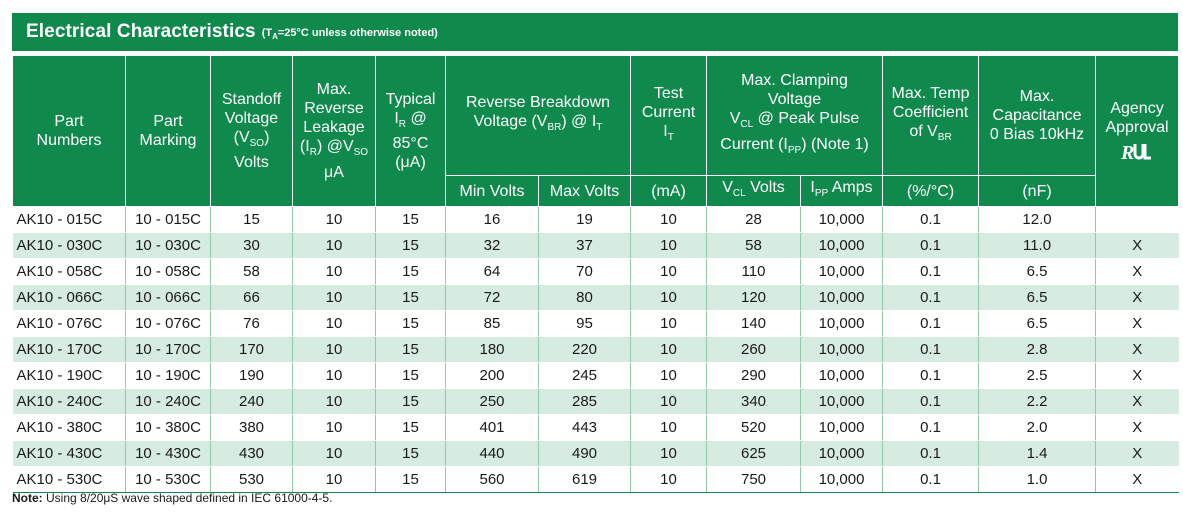  What do you see at coordinates (1136, 152) in the screenshot?
I see `ul-recognized-icon: R` at bounding box center [1136, 152].